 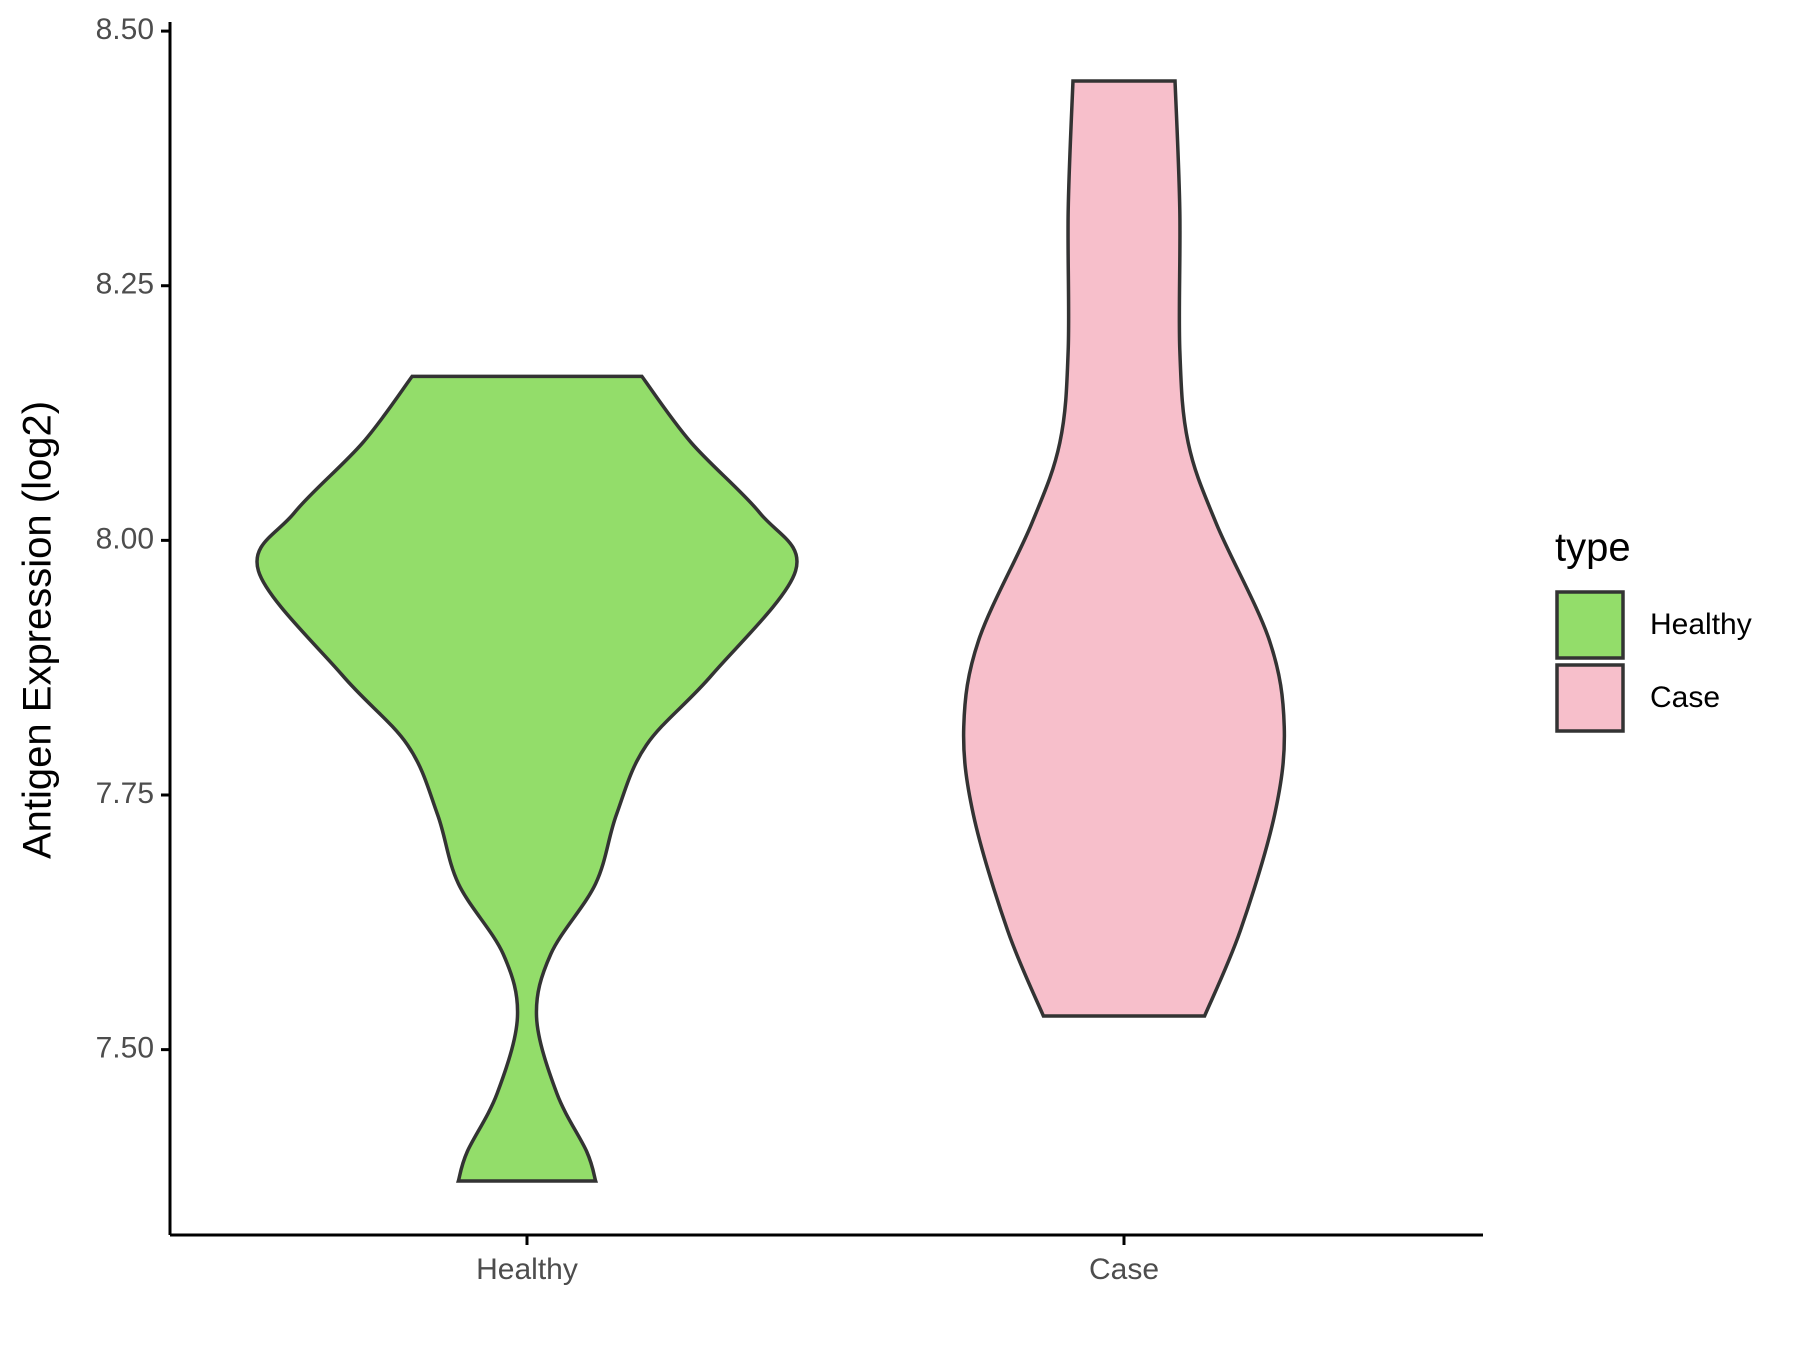 What do you see at coordinates (38, 630) in the screenshot?
I see `y-axis-title: Antigen Expression (log2)` at bounding box center [38, 630].